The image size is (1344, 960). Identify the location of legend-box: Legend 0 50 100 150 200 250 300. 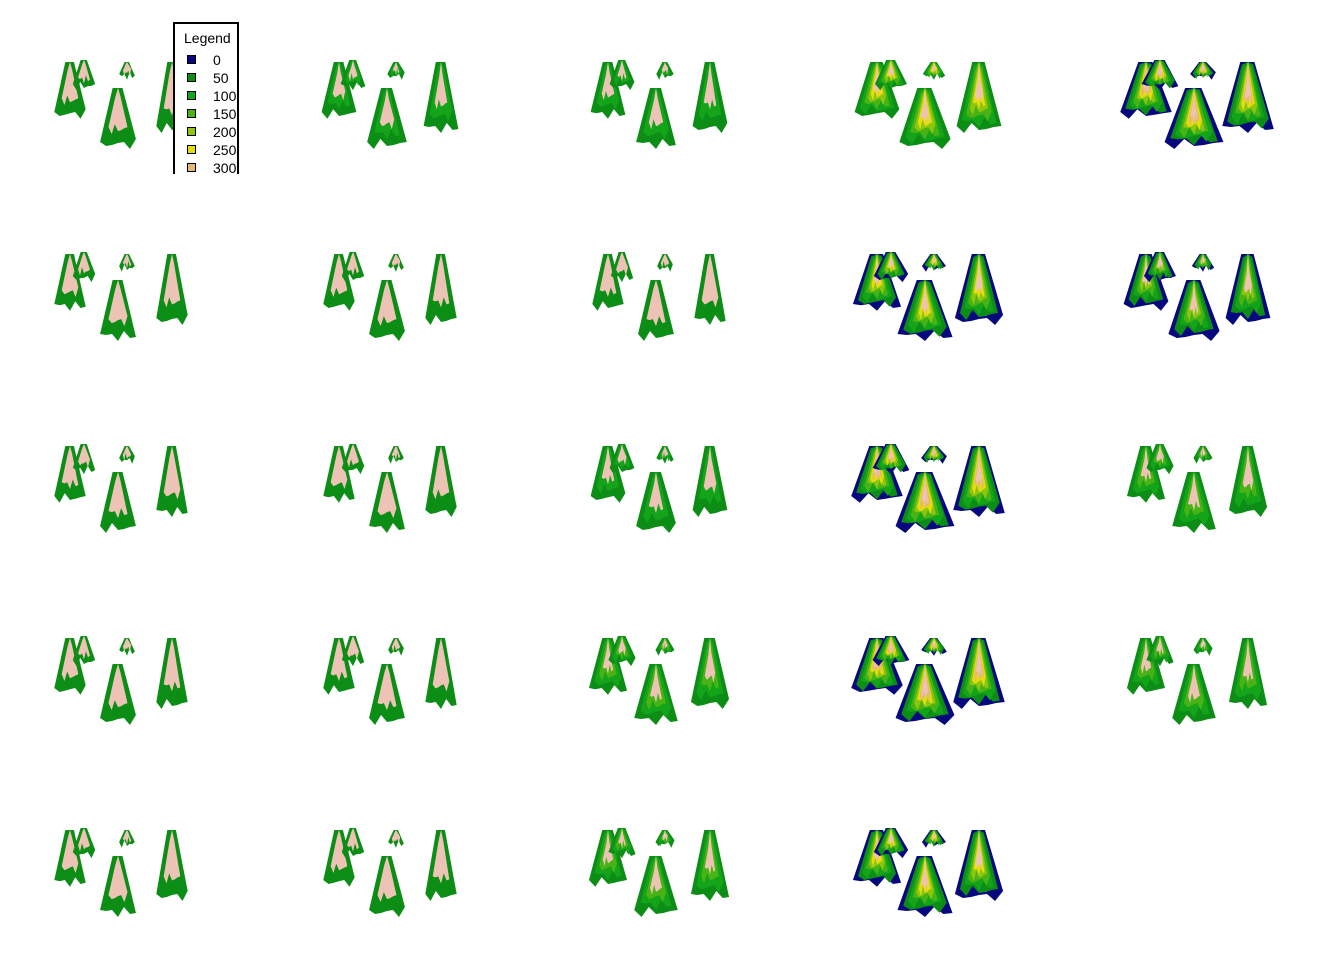
(206, 98).